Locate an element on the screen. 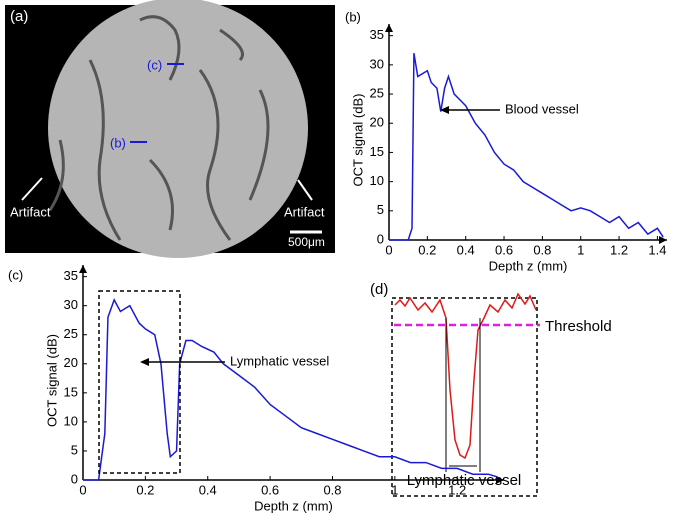 This screenshot has height=529, width=682. highlight-box is located at coordinates (139, 382).